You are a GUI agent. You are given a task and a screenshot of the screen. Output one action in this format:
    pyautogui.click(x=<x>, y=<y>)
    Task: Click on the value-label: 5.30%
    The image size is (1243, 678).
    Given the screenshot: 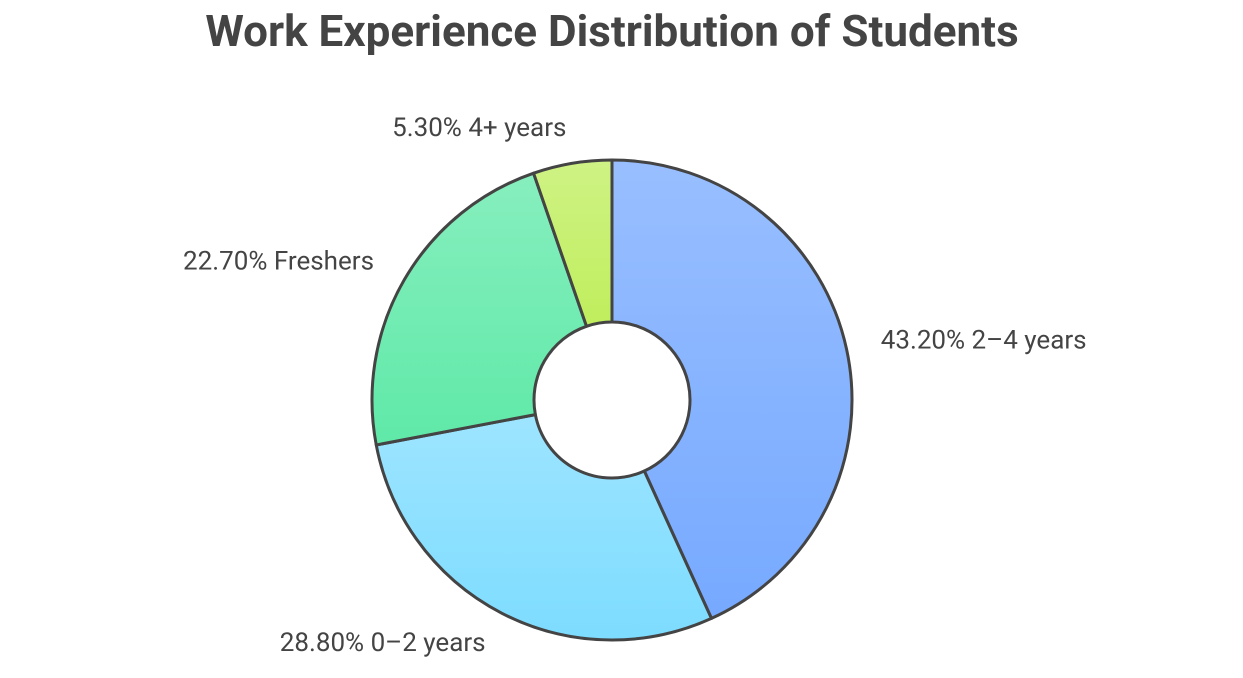 What is the action you would take?
    pyautogui.click(x=427, y=128)
    